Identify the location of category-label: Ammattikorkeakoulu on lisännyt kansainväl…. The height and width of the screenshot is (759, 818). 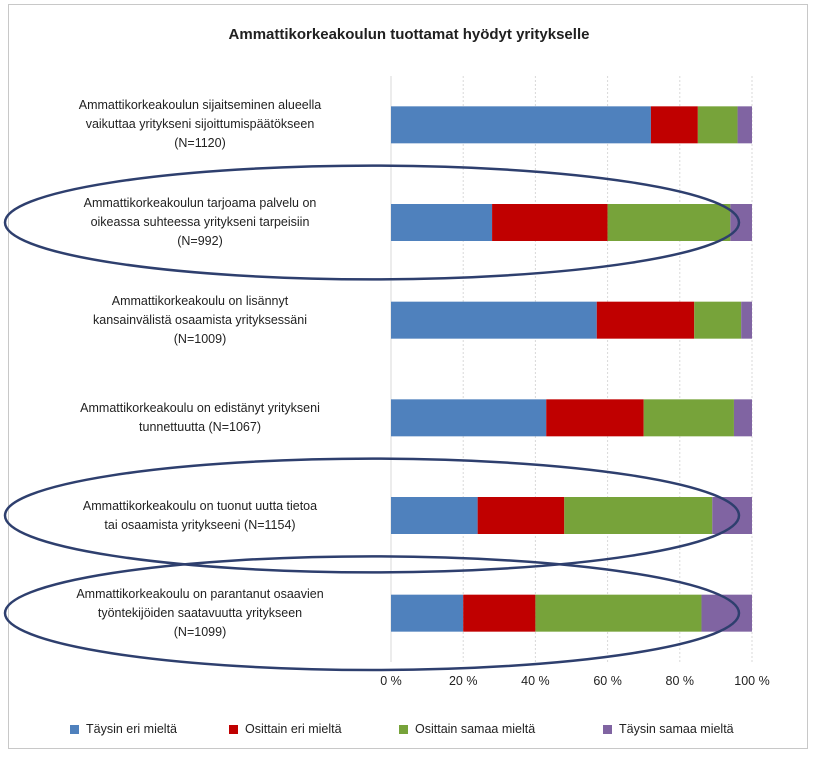
(200, 320).